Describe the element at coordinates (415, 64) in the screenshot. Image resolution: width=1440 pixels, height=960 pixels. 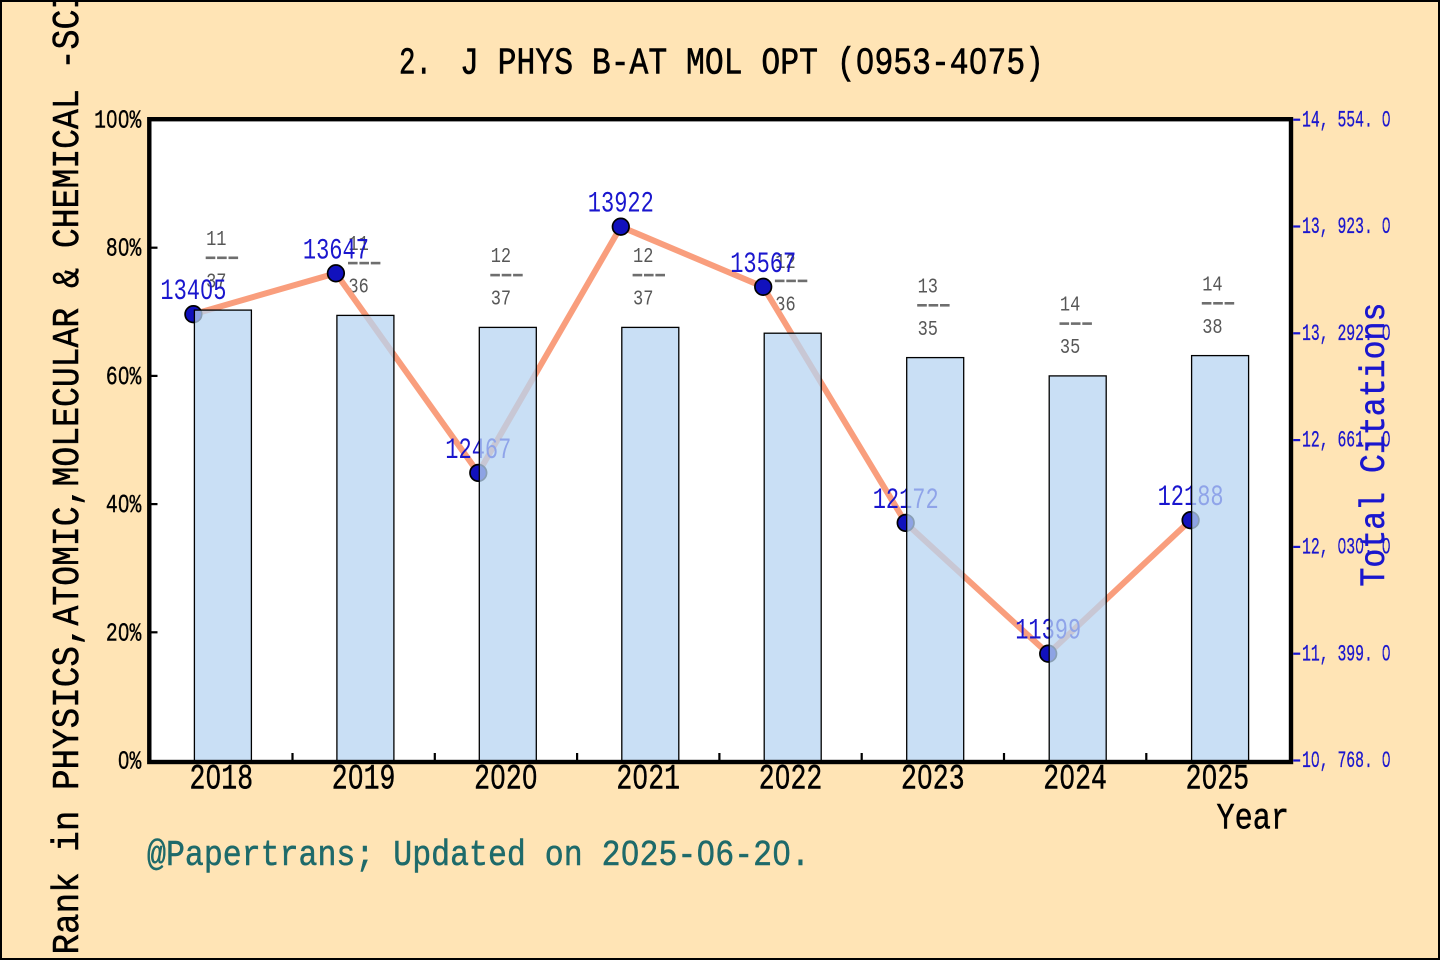
I see `svg-text: 2.` at that location.